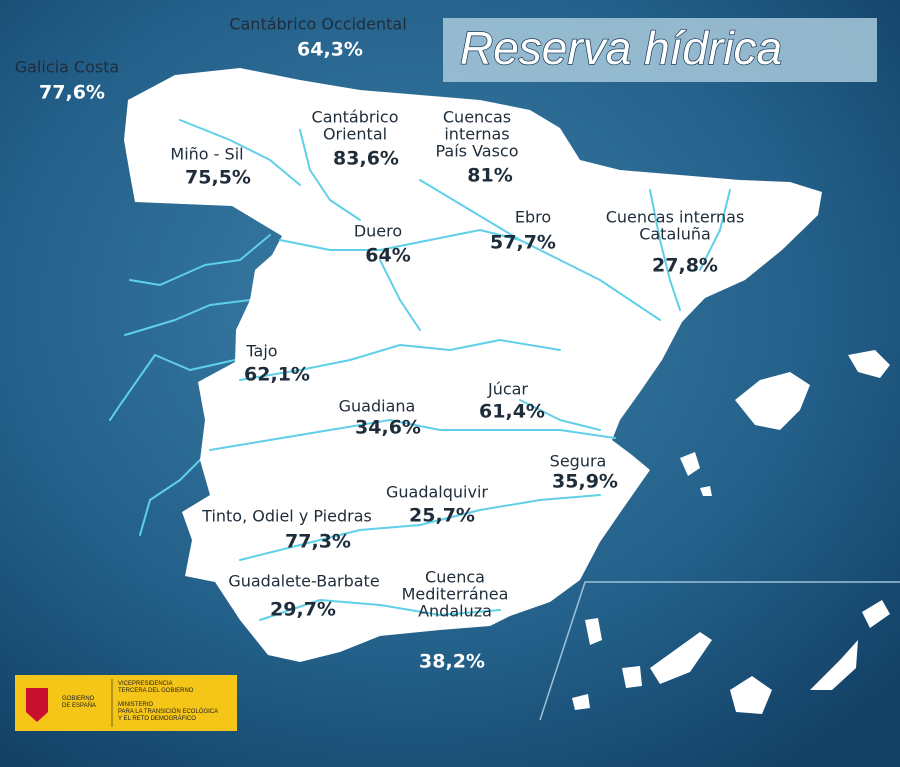 The height and width of the screenshot is (767, 900). Describe the element at coordinates (455, 611) in the screenshot. I see `basin-name: Andaluza` at that location.